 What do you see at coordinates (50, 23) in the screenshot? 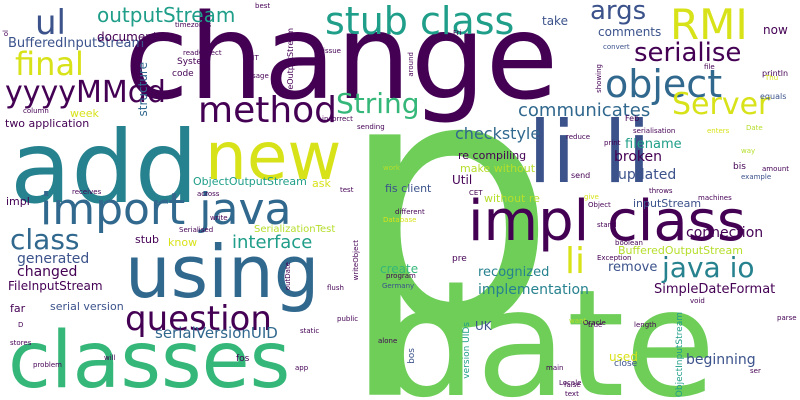
I see `word-ul: ul` at bounding box center [50, 23].